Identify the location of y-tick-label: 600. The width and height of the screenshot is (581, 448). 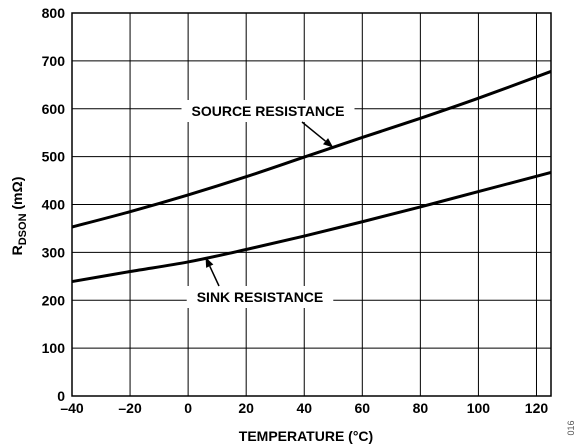
(54, 109).